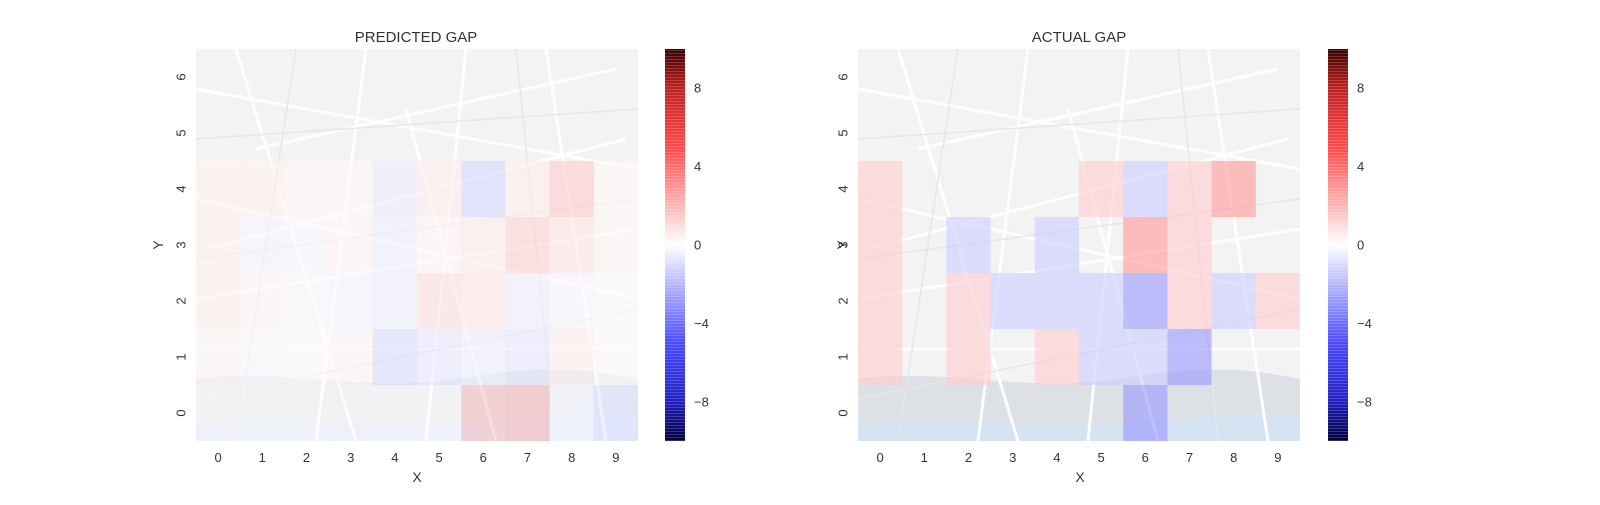  I want to click on heatmap-cell-x9-y4, so click(615, 189).